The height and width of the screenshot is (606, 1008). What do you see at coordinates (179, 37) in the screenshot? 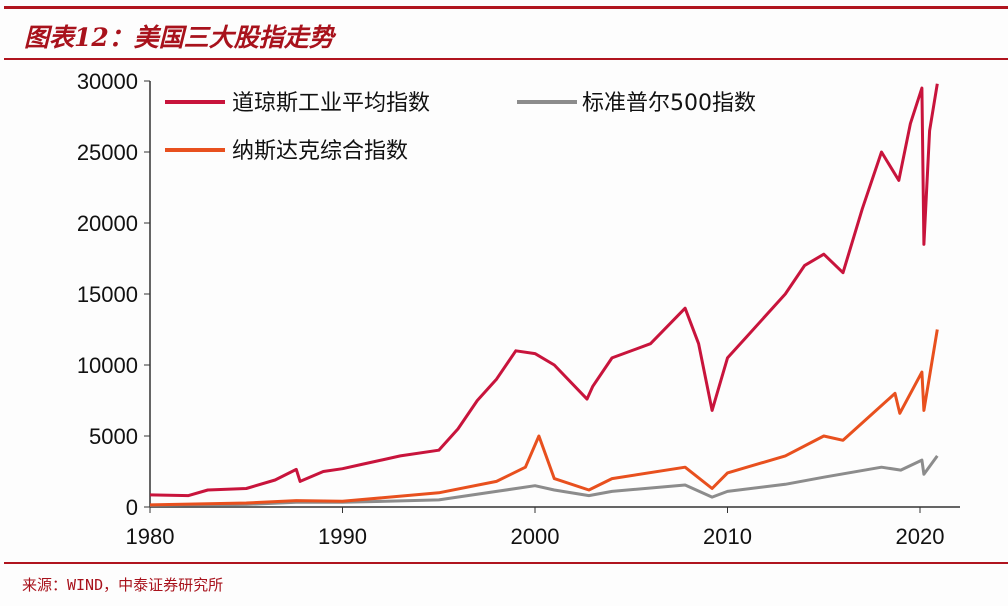
I see `figure-title: 图表12：美国三大股指走势` at bounding box center [179, 37].